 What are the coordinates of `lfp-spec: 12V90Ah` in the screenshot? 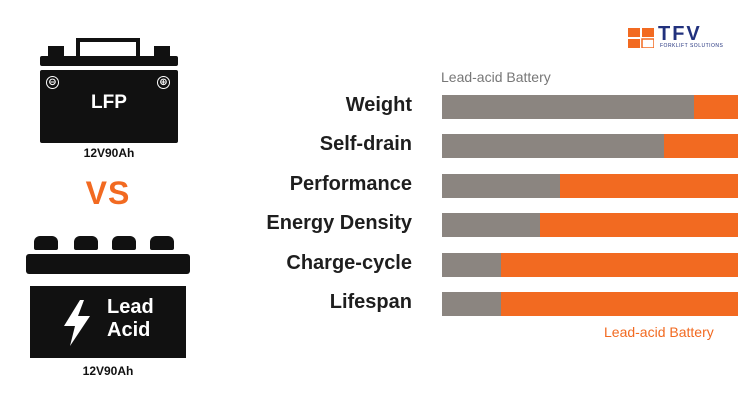 It's located at (109, 153).